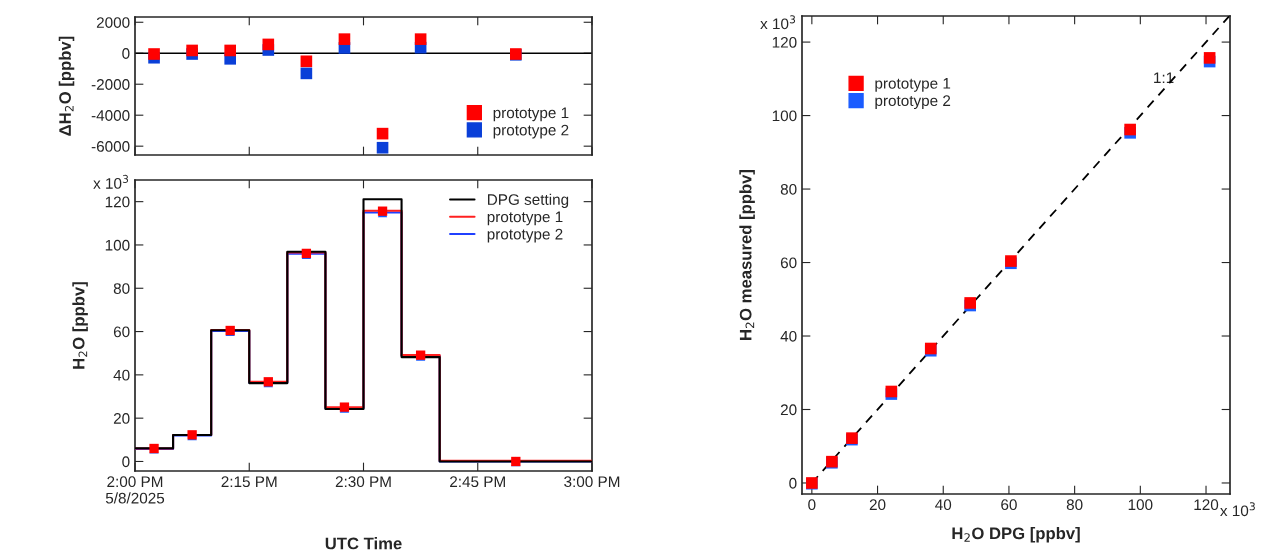  What do you see at coordinates (80, 325) in the screenshot?
I see `y-axis-title: H$_{2}$O [ppbv]` at bounding box center [80, 325].